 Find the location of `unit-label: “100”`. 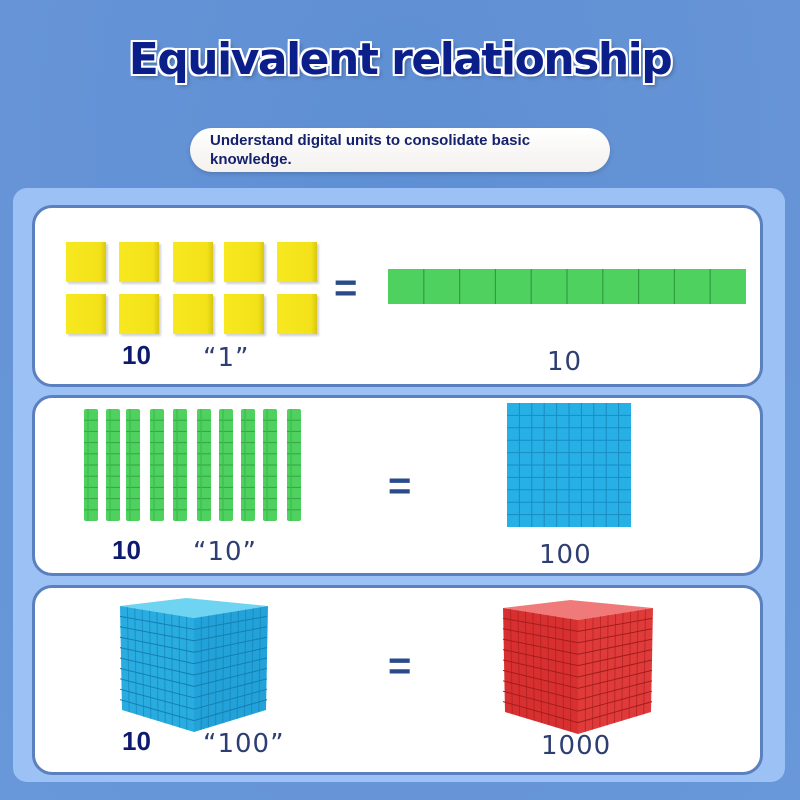

unit-label: “100” is located at coordinates (244, 744).